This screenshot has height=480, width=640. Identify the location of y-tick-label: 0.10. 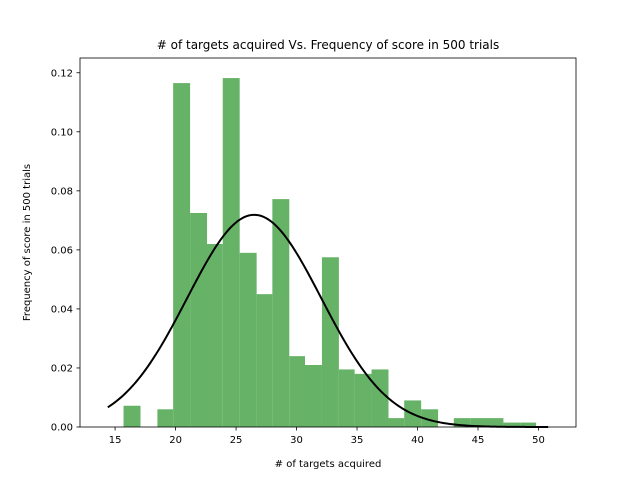
(62, 132).